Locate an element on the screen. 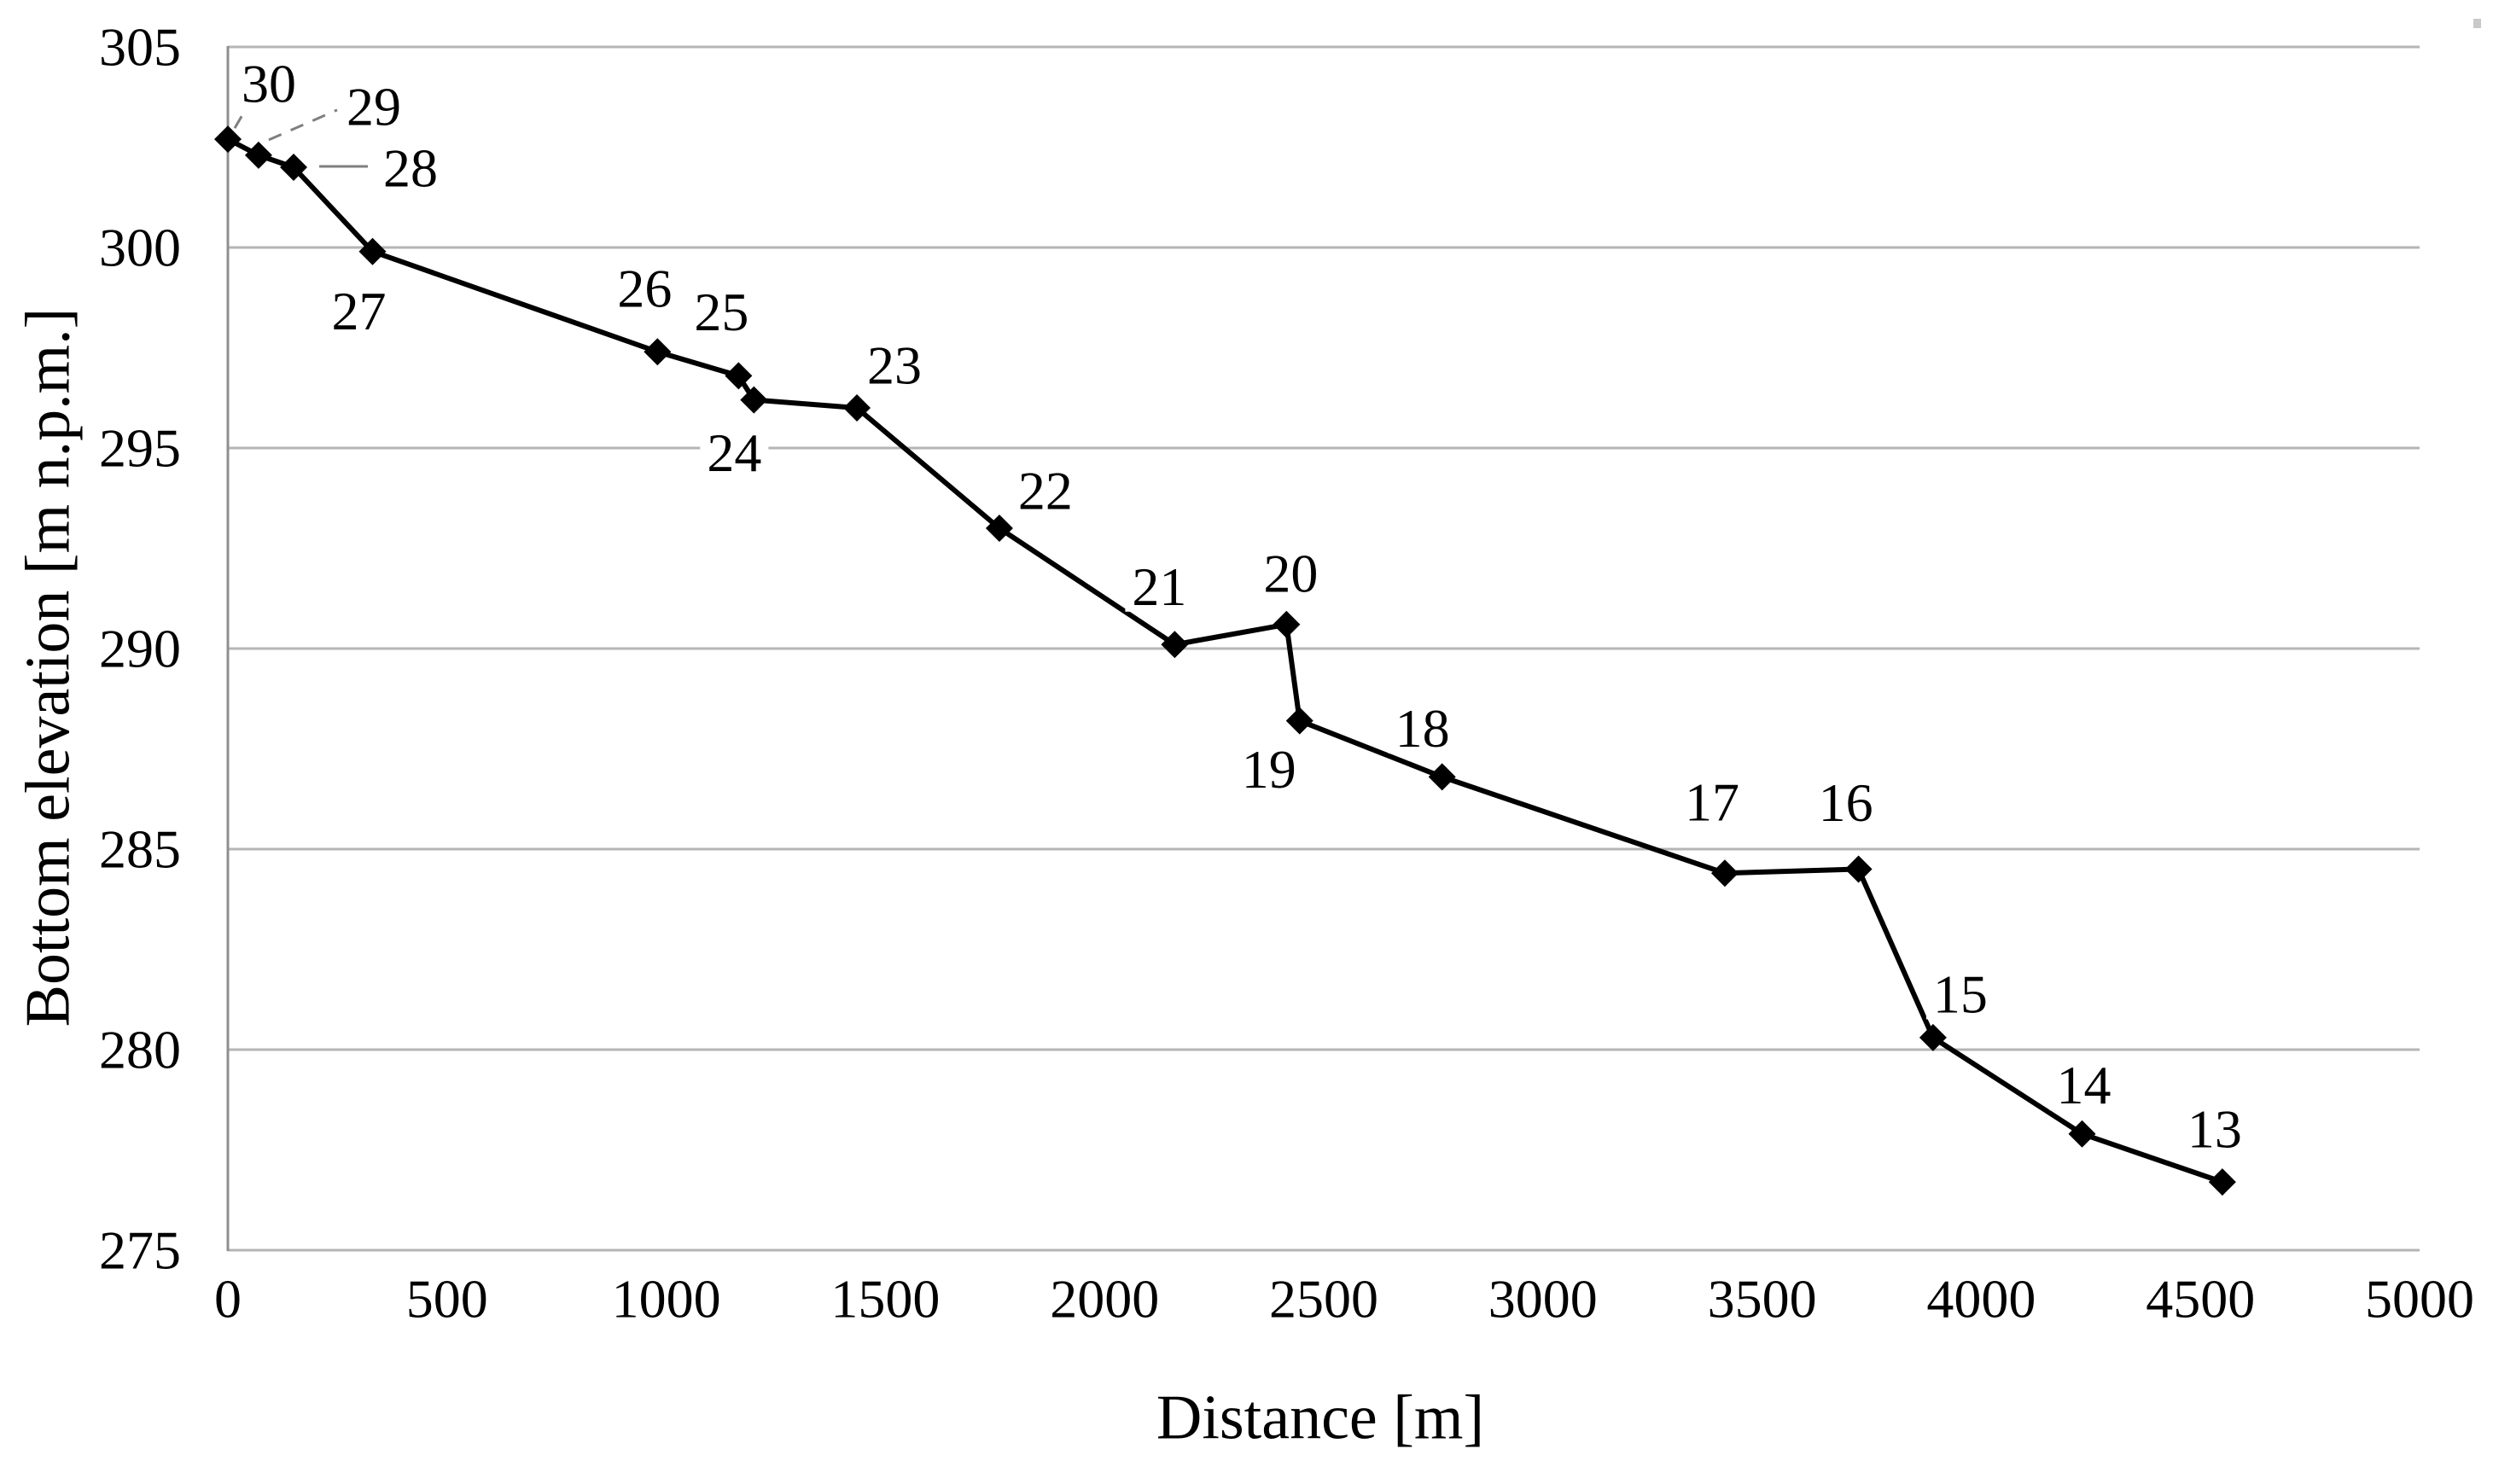 The width and height of the screenshot is (2493, 1484). x-tick-label-4500: 4500 is located at coordinates (2200, 1299).